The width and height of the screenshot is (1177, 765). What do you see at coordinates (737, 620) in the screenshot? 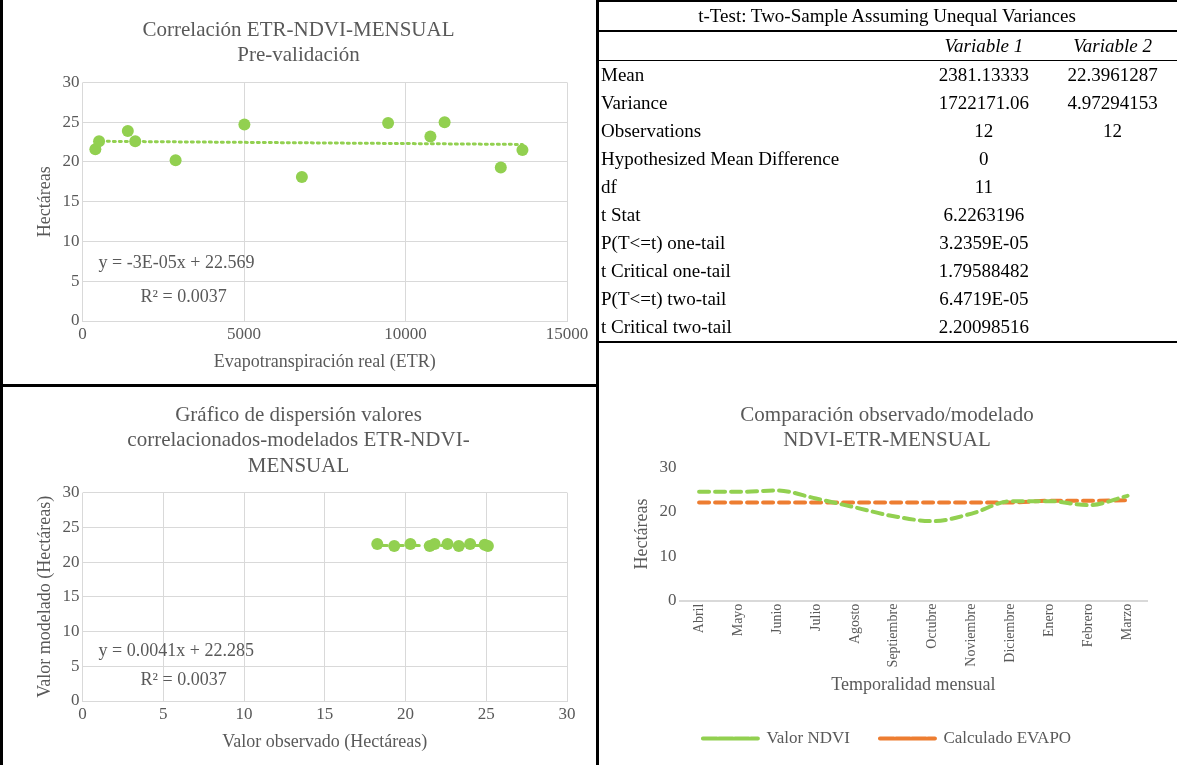
I see `x-tick-label: Mayo` at bounding box center [737, 620].